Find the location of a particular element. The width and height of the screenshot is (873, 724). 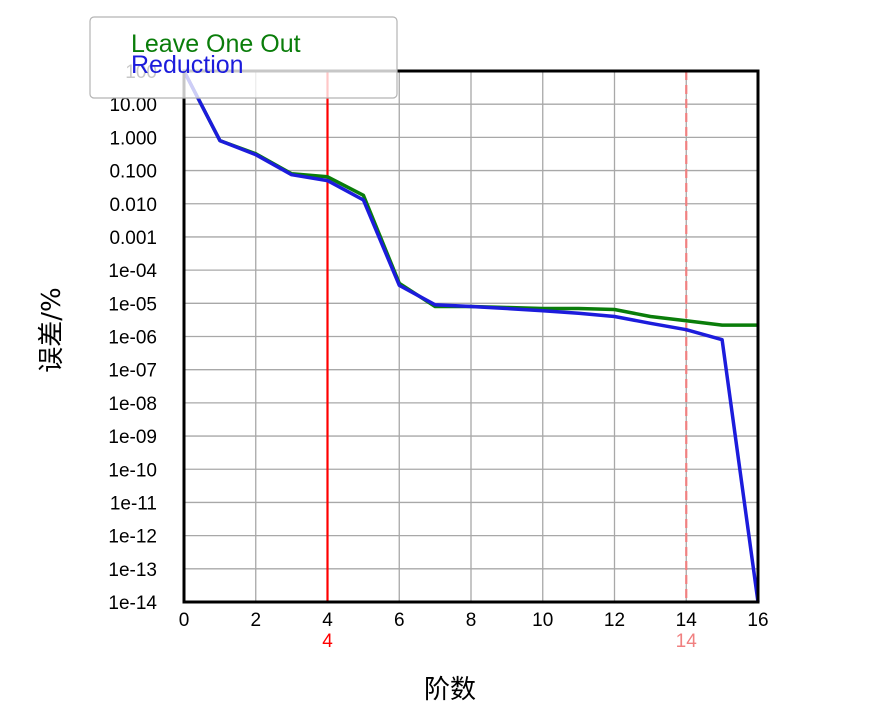

x-tick-labels: 0 2 4 6 8 10 12 14 16 is located at coordinates (474, 620).